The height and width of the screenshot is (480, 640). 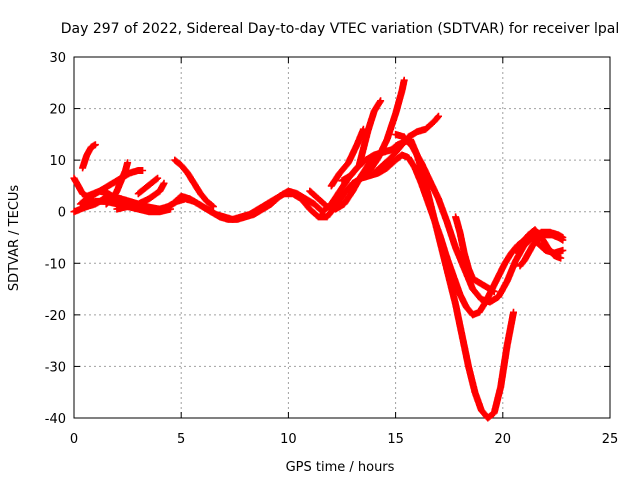 What do you see at coordinates (503, 439) in the screenshot?
I see `x-tick-label: 20` at bounding box center [503, 439].